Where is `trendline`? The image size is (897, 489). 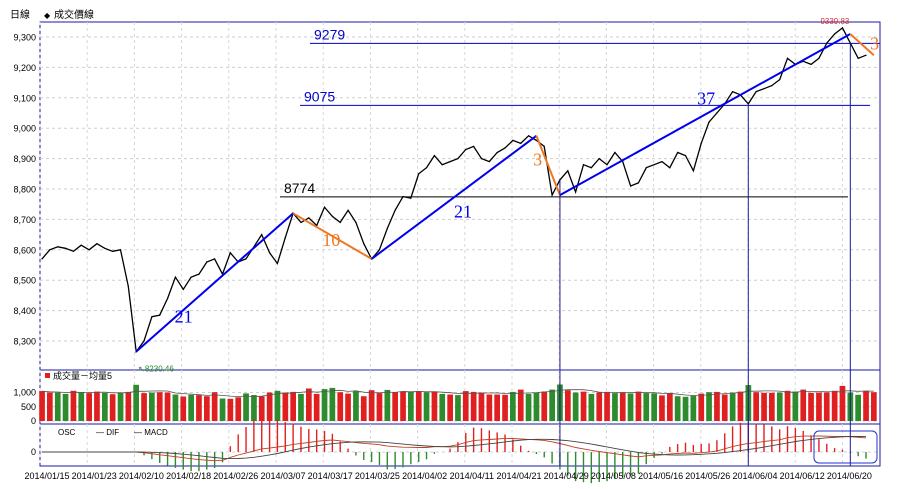 trendline is located at coordinates (332, 236).